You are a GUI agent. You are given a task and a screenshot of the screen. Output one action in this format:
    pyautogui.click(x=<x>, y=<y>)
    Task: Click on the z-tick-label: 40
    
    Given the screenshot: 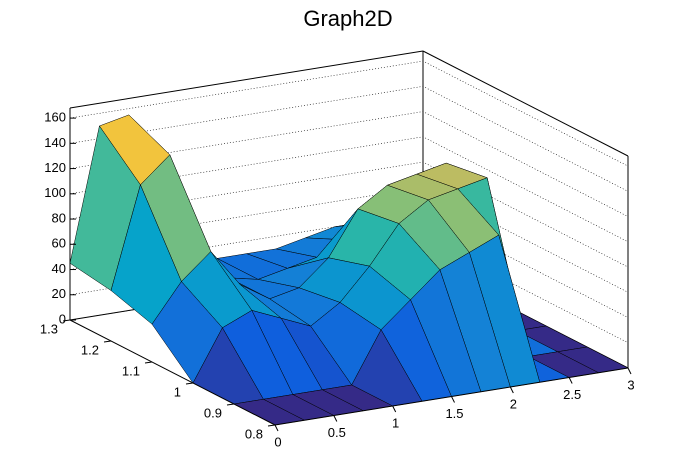 What is the action you would take?
    pyautogui.click(x=59, y=268)
    